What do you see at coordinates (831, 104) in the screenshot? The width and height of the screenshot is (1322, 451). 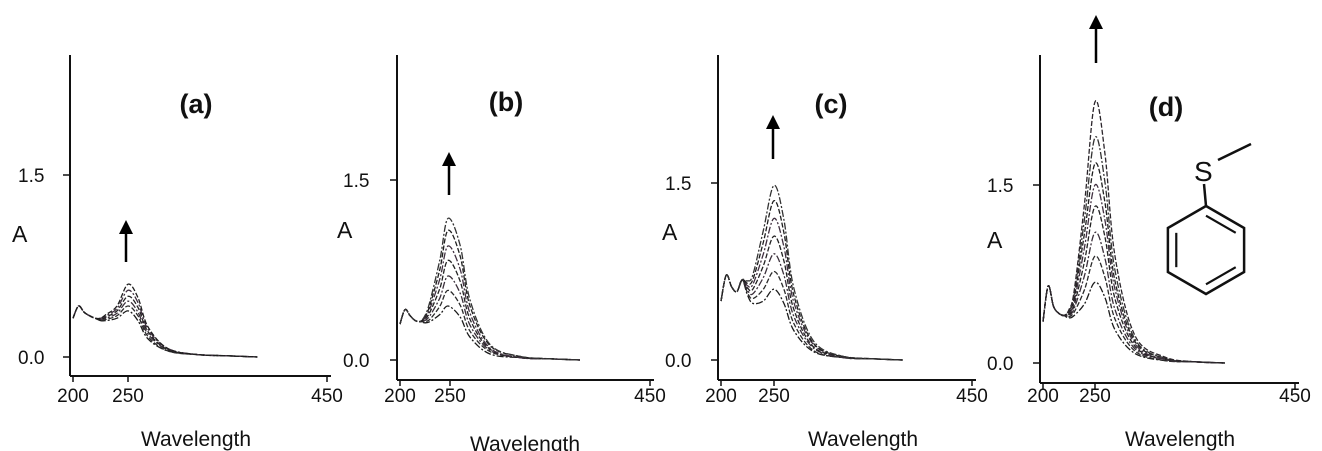 I see `panel-label: (c)` at bounding box center [831, 104].